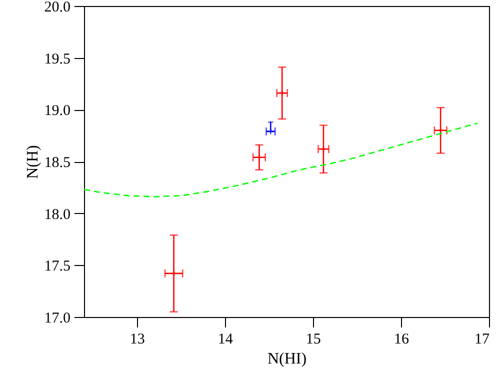  I want to click on x-tick-label: 16, so click(402, 340).